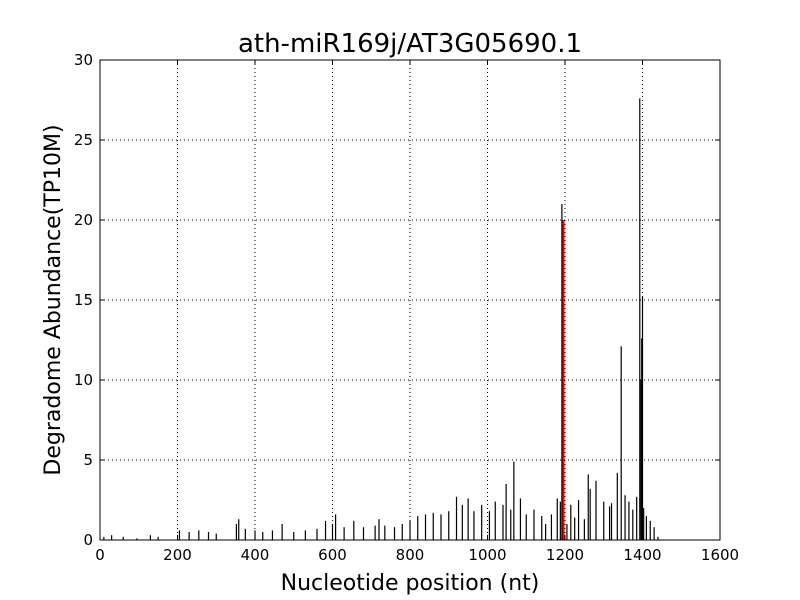 The width and height of the screenshot is (800, 600). Describe the element at coordinates (83, 380) in the screenshot. I see `y-tick-label: 10` at that location.